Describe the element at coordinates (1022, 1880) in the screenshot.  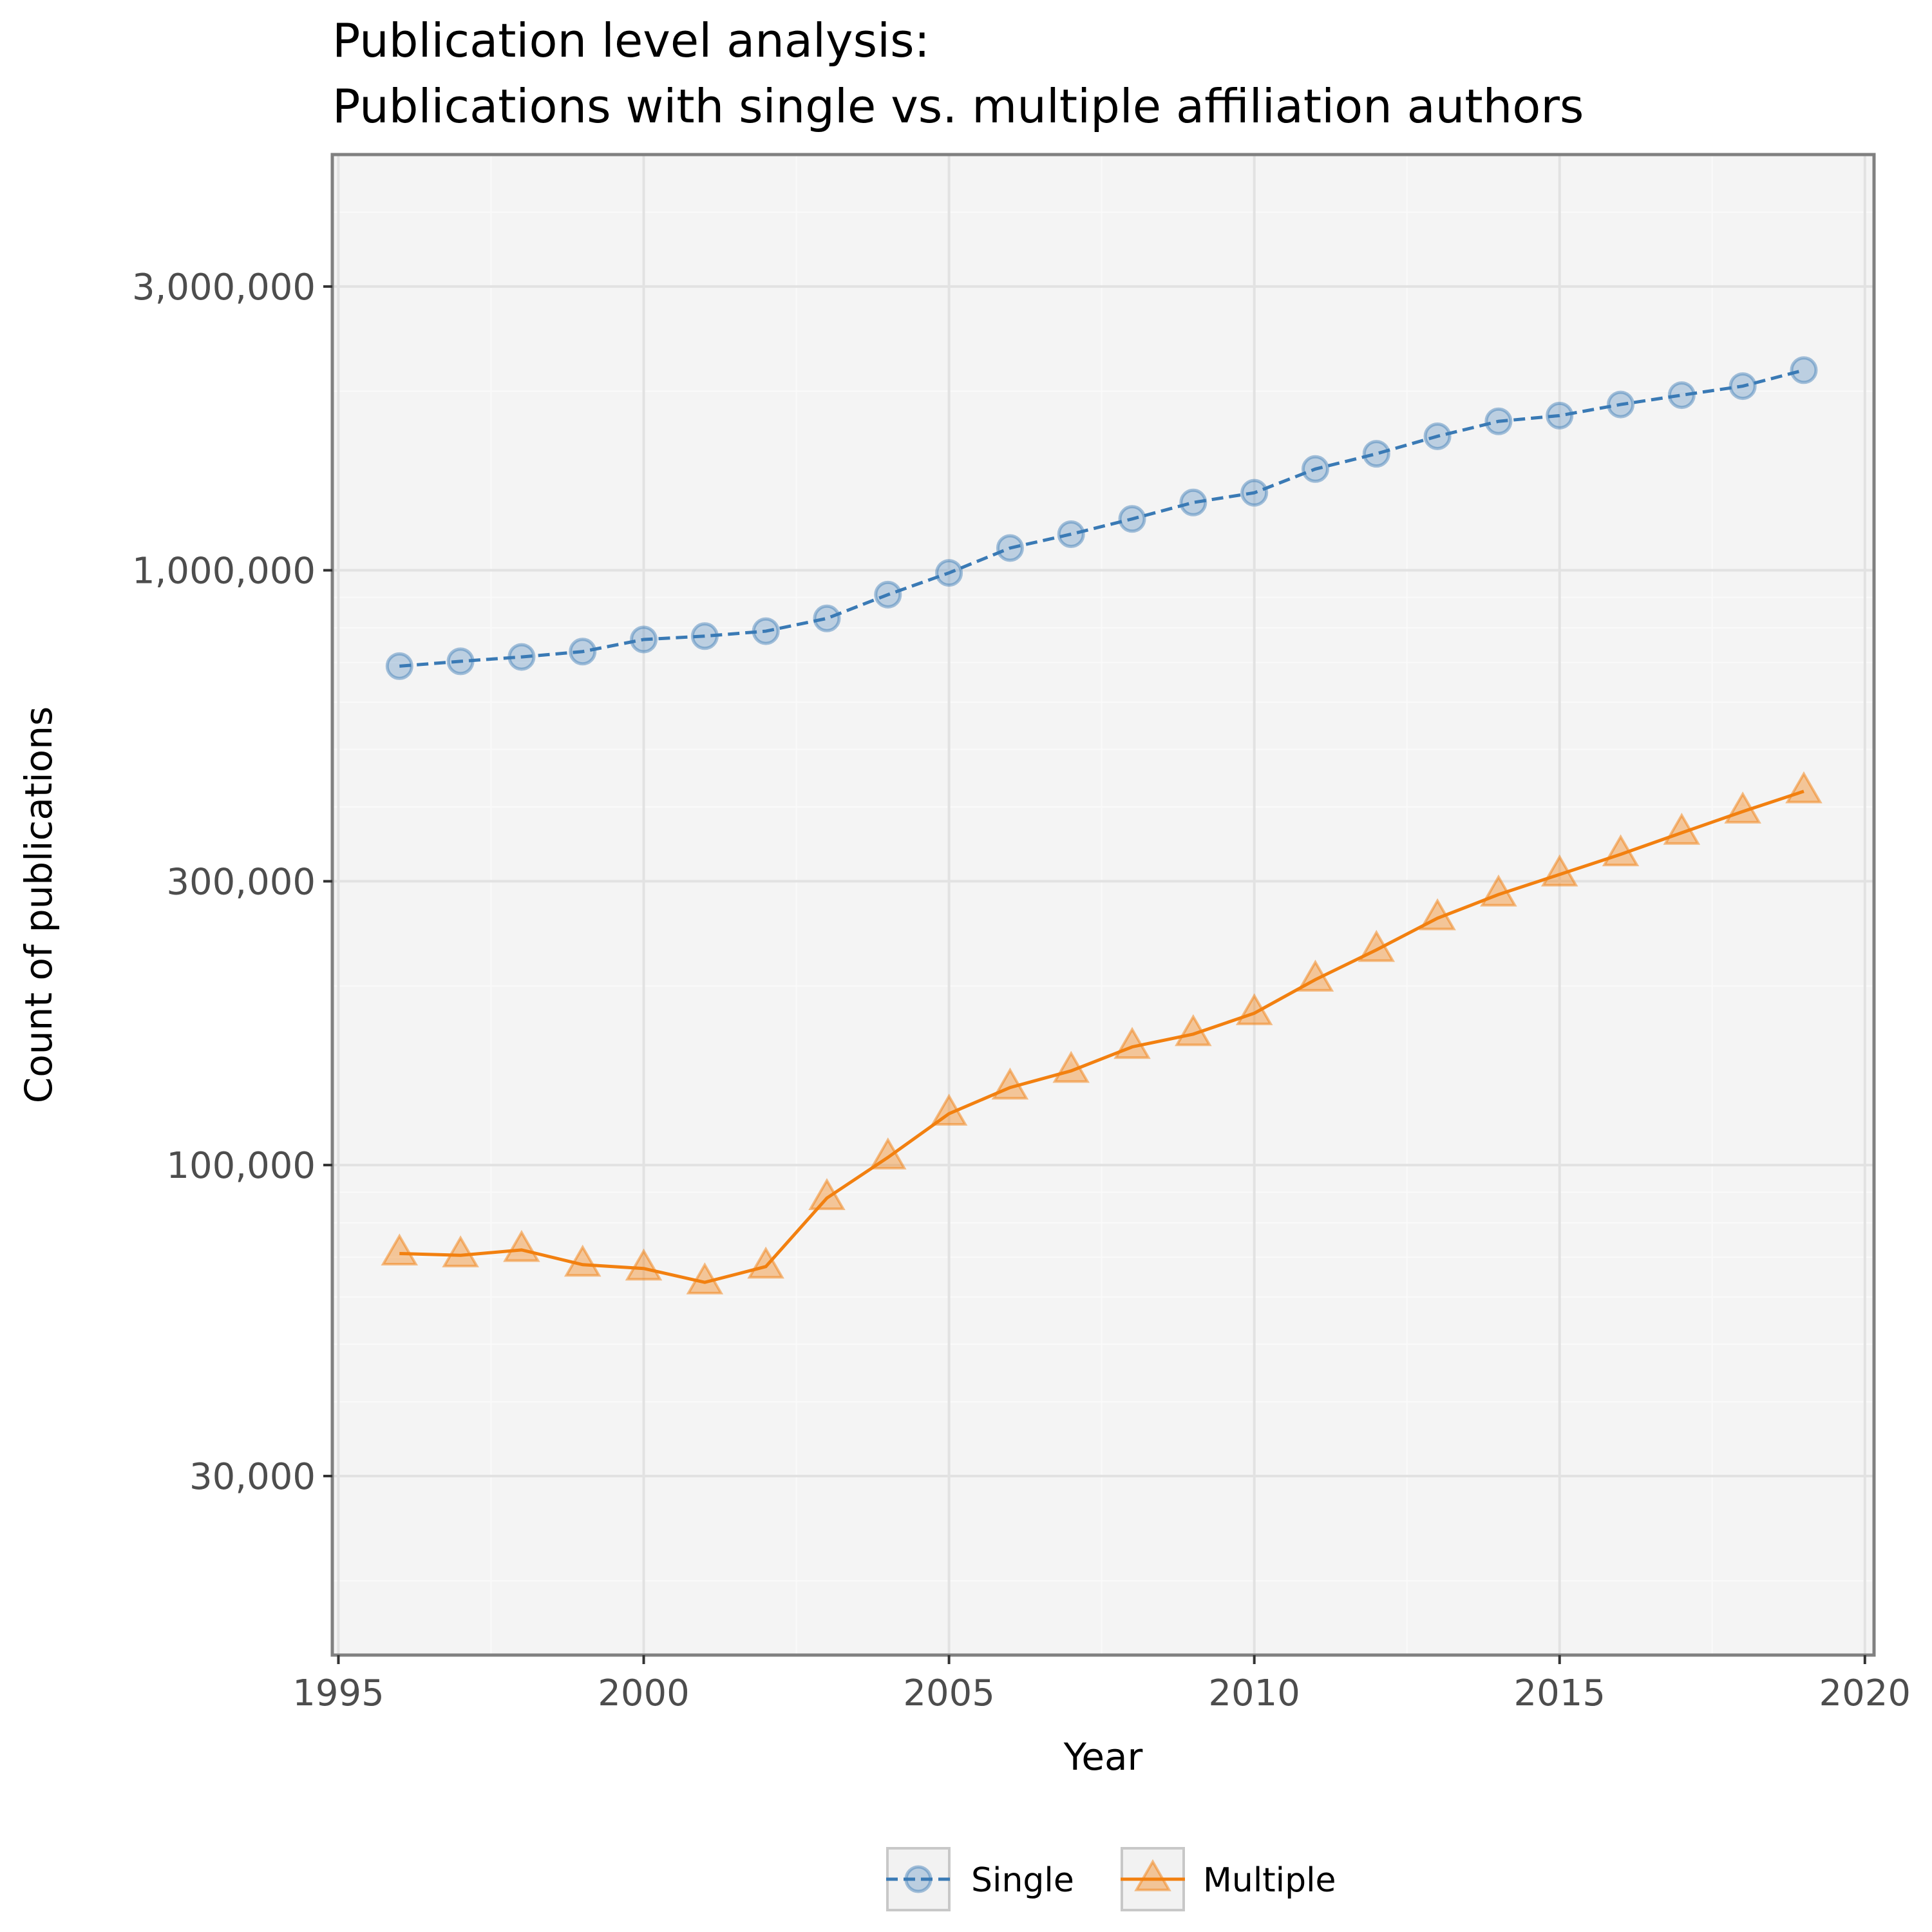
I see `legend-label: Single` at that location.